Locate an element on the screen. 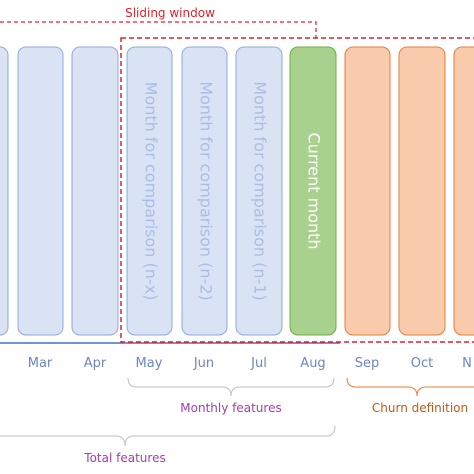 The image size is (474, 474). month: Jul is located at coordinates (258, 363).